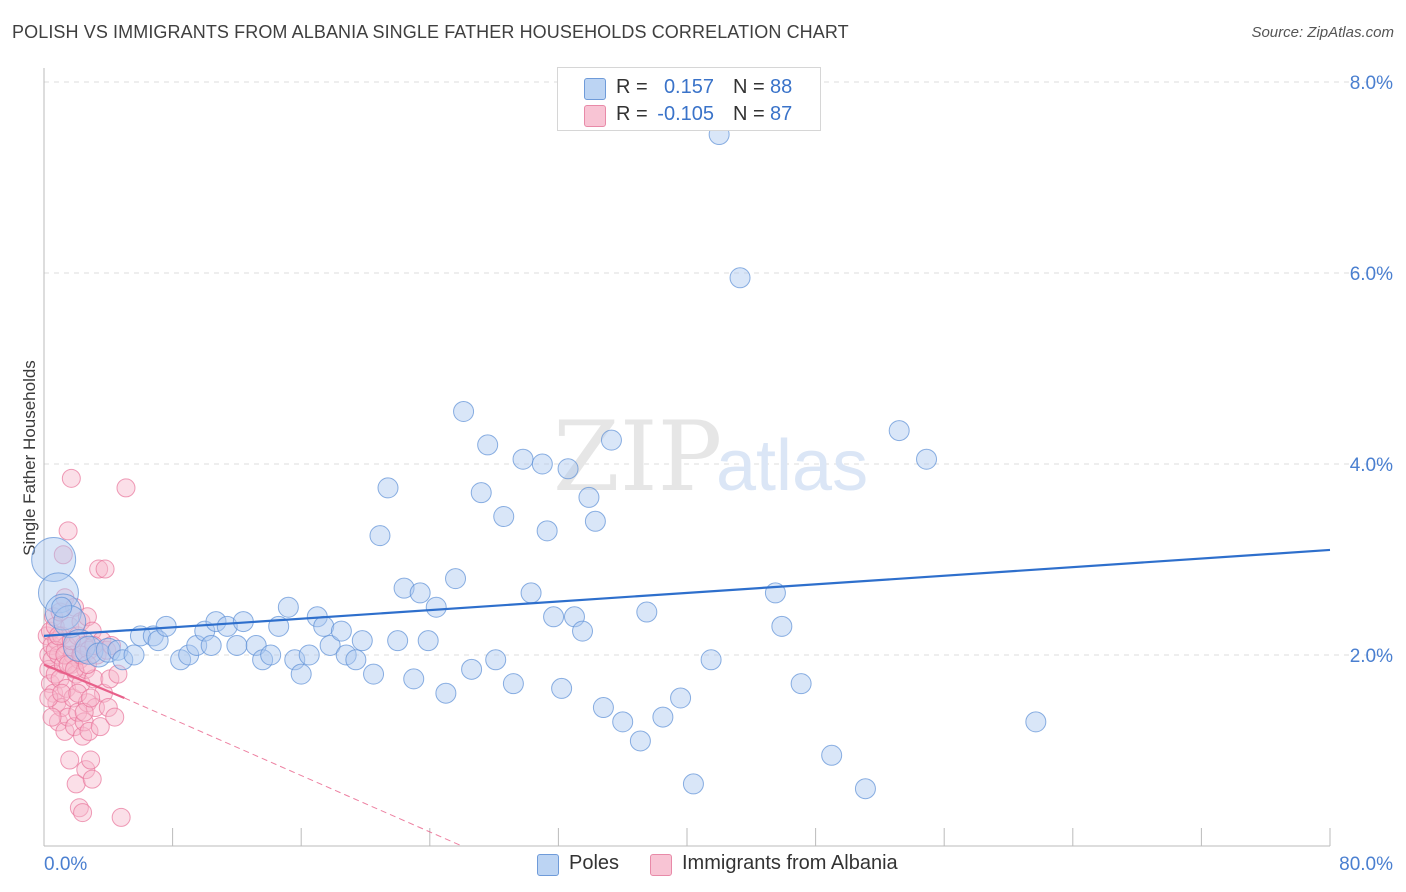 The height and width of the screenshot is (892, 1406). Describe the element at coordinates (781, 87) in the screenshot. I see `legend-n-value: 88` at that location.